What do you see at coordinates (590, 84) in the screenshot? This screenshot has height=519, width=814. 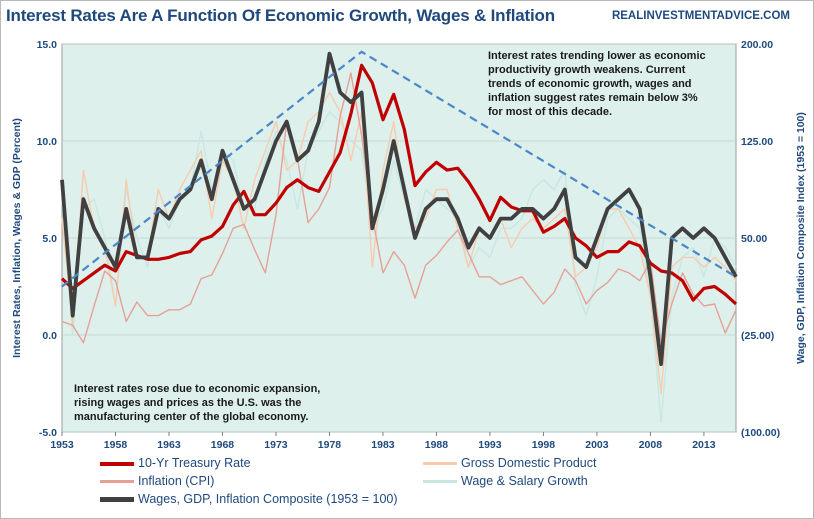 I see `annotation-line: trends of economic growth, wages and` at bounding box center [590, 84].